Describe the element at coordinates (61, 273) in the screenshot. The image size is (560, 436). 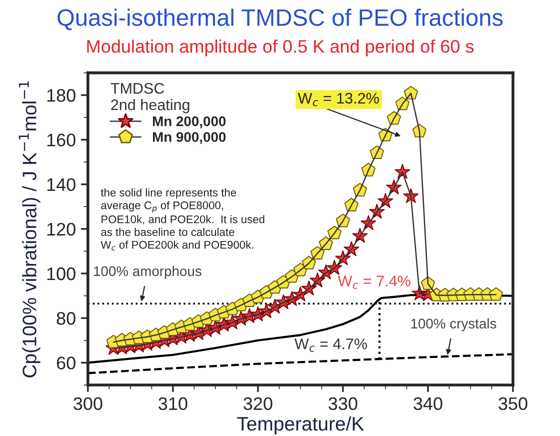
I see `y-tick-label: 100` at that location.